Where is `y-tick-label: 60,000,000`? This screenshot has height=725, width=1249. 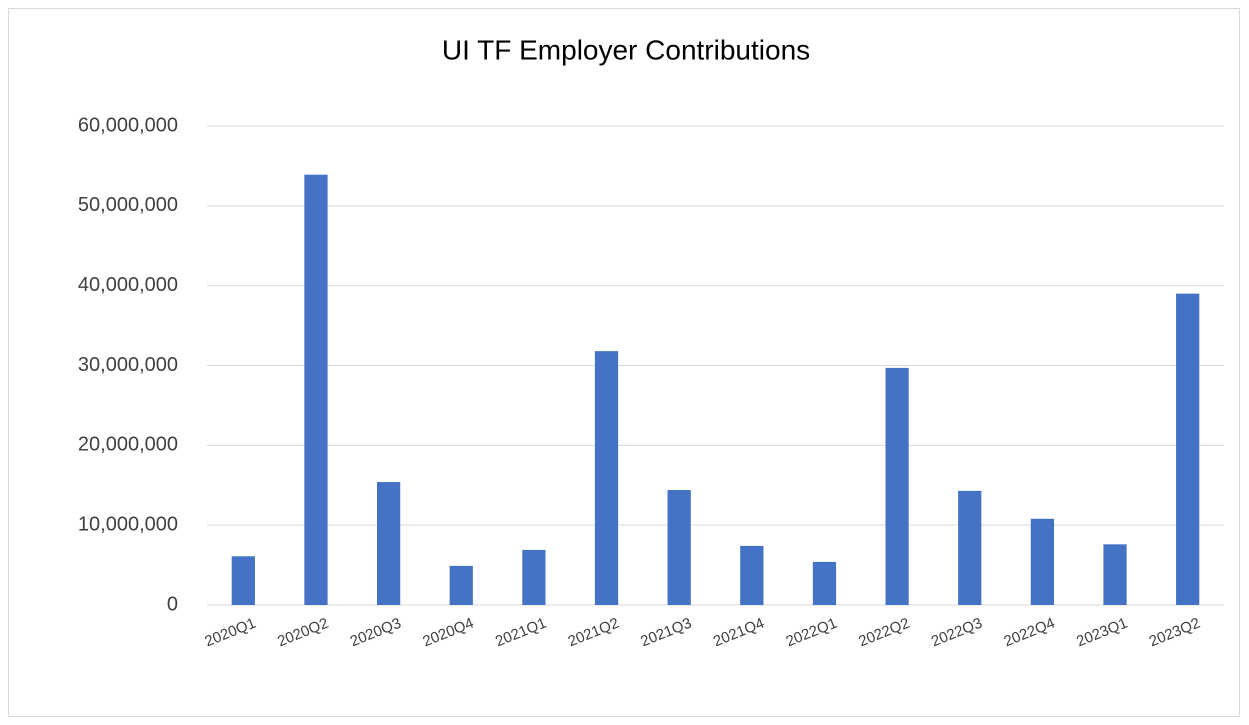 y-tick-label: 60,000,000 is located at coordinates (128, 125).